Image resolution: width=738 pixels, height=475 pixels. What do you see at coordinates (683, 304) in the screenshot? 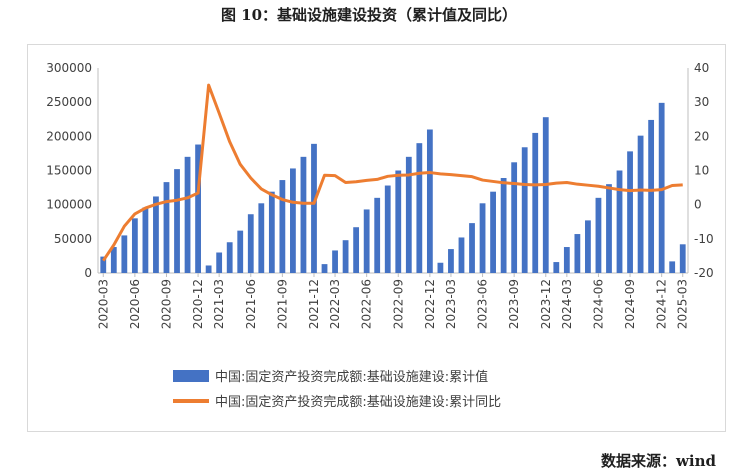
I see `x-tick-label: 2025-03` at bounding box center [683, 304].